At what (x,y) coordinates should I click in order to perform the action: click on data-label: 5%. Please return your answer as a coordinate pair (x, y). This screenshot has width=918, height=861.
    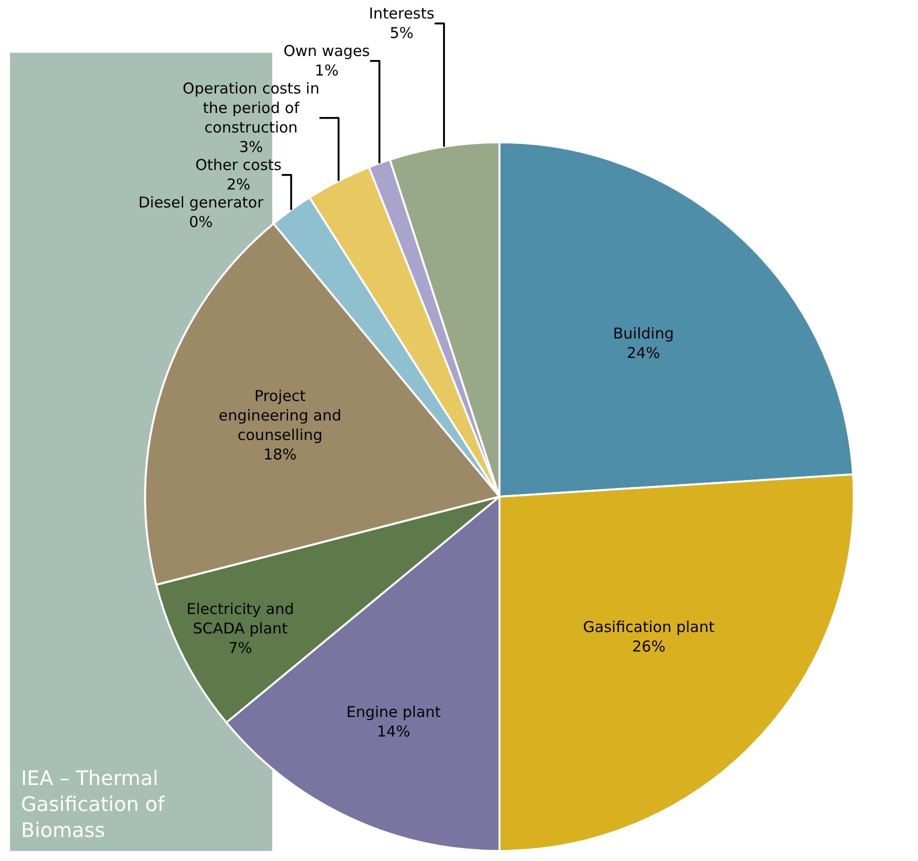
    Looking at the image, I should click on (402, 33).